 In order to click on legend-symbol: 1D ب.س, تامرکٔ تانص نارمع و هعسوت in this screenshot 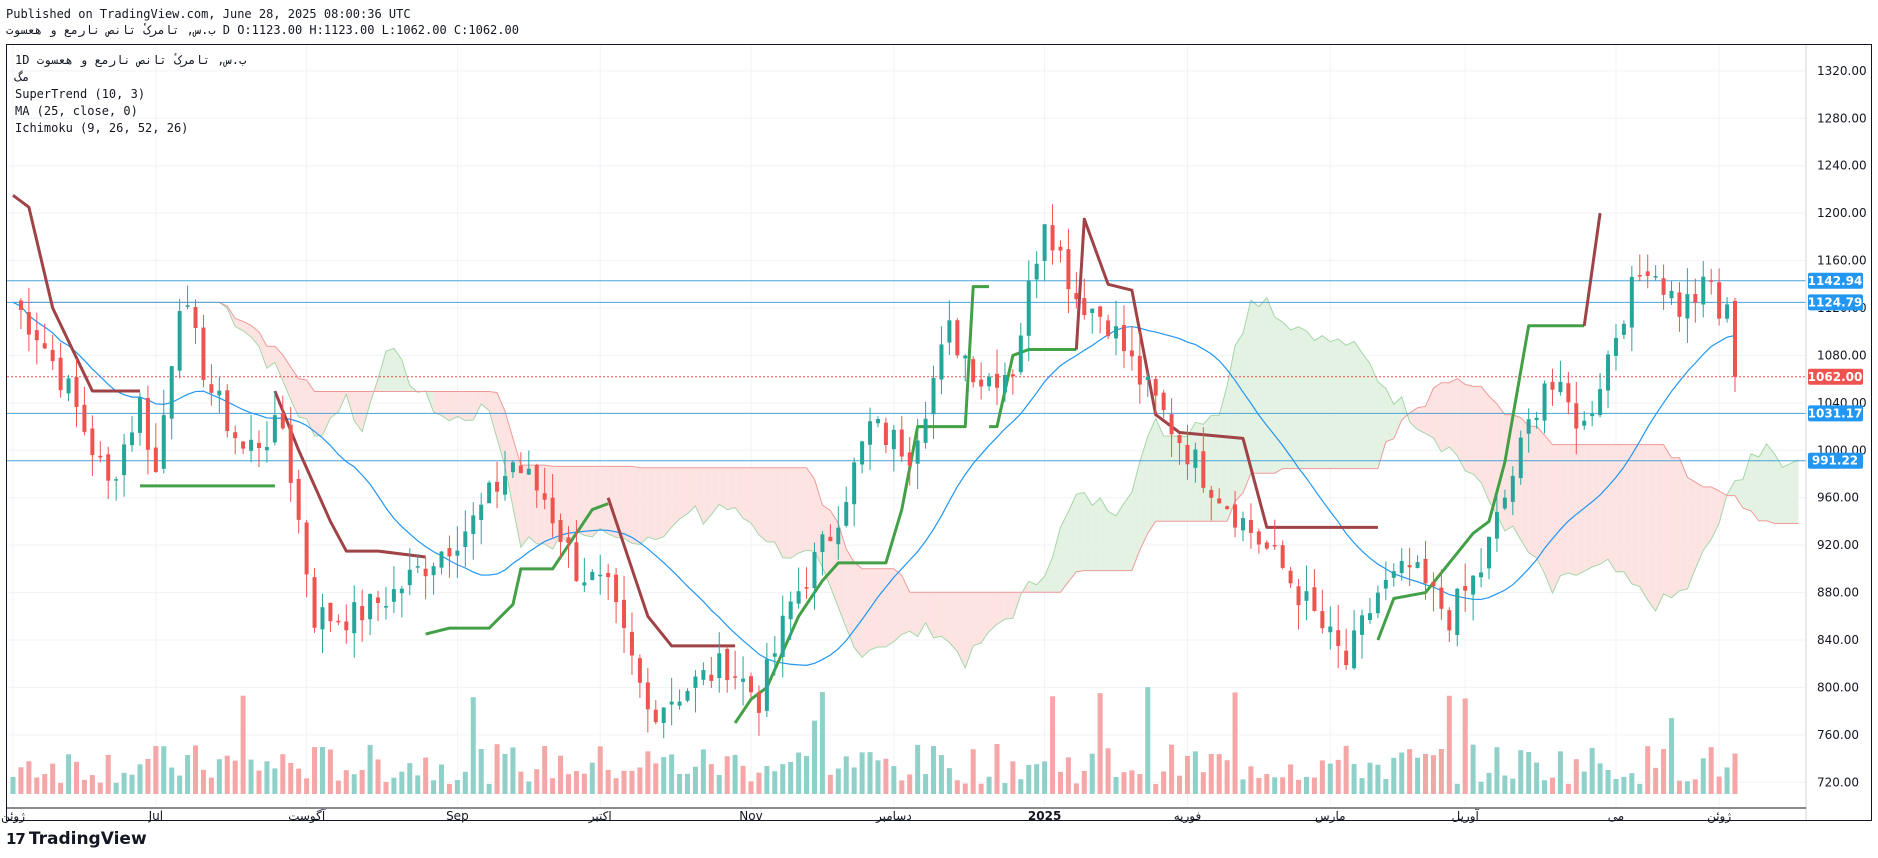, I will do `click(131, 60)`.